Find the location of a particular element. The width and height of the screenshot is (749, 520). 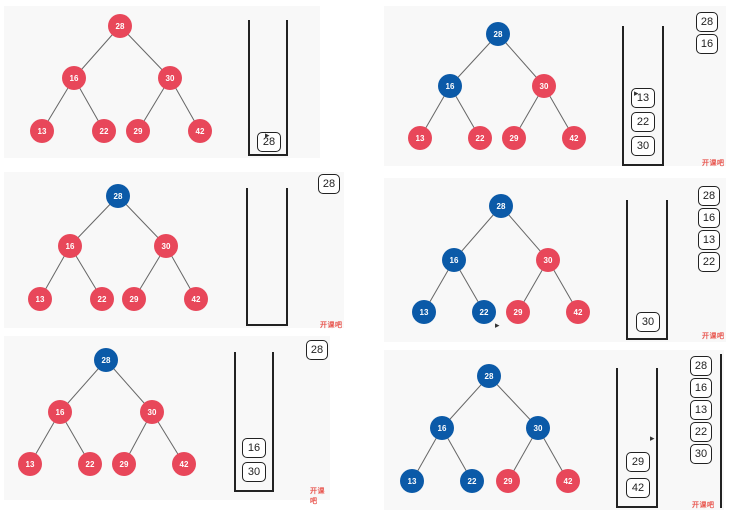

output-item: 13 is located at coordinates (701, 410).